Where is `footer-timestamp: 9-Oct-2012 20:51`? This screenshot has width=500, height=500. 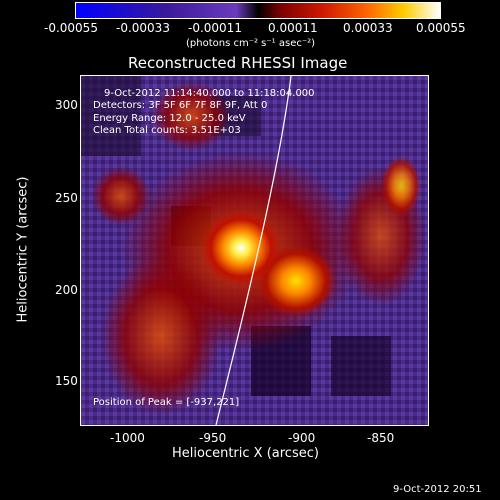 footer-timestamp: 9-Oct-2012 20:51 is located at coordinates (437, 489).